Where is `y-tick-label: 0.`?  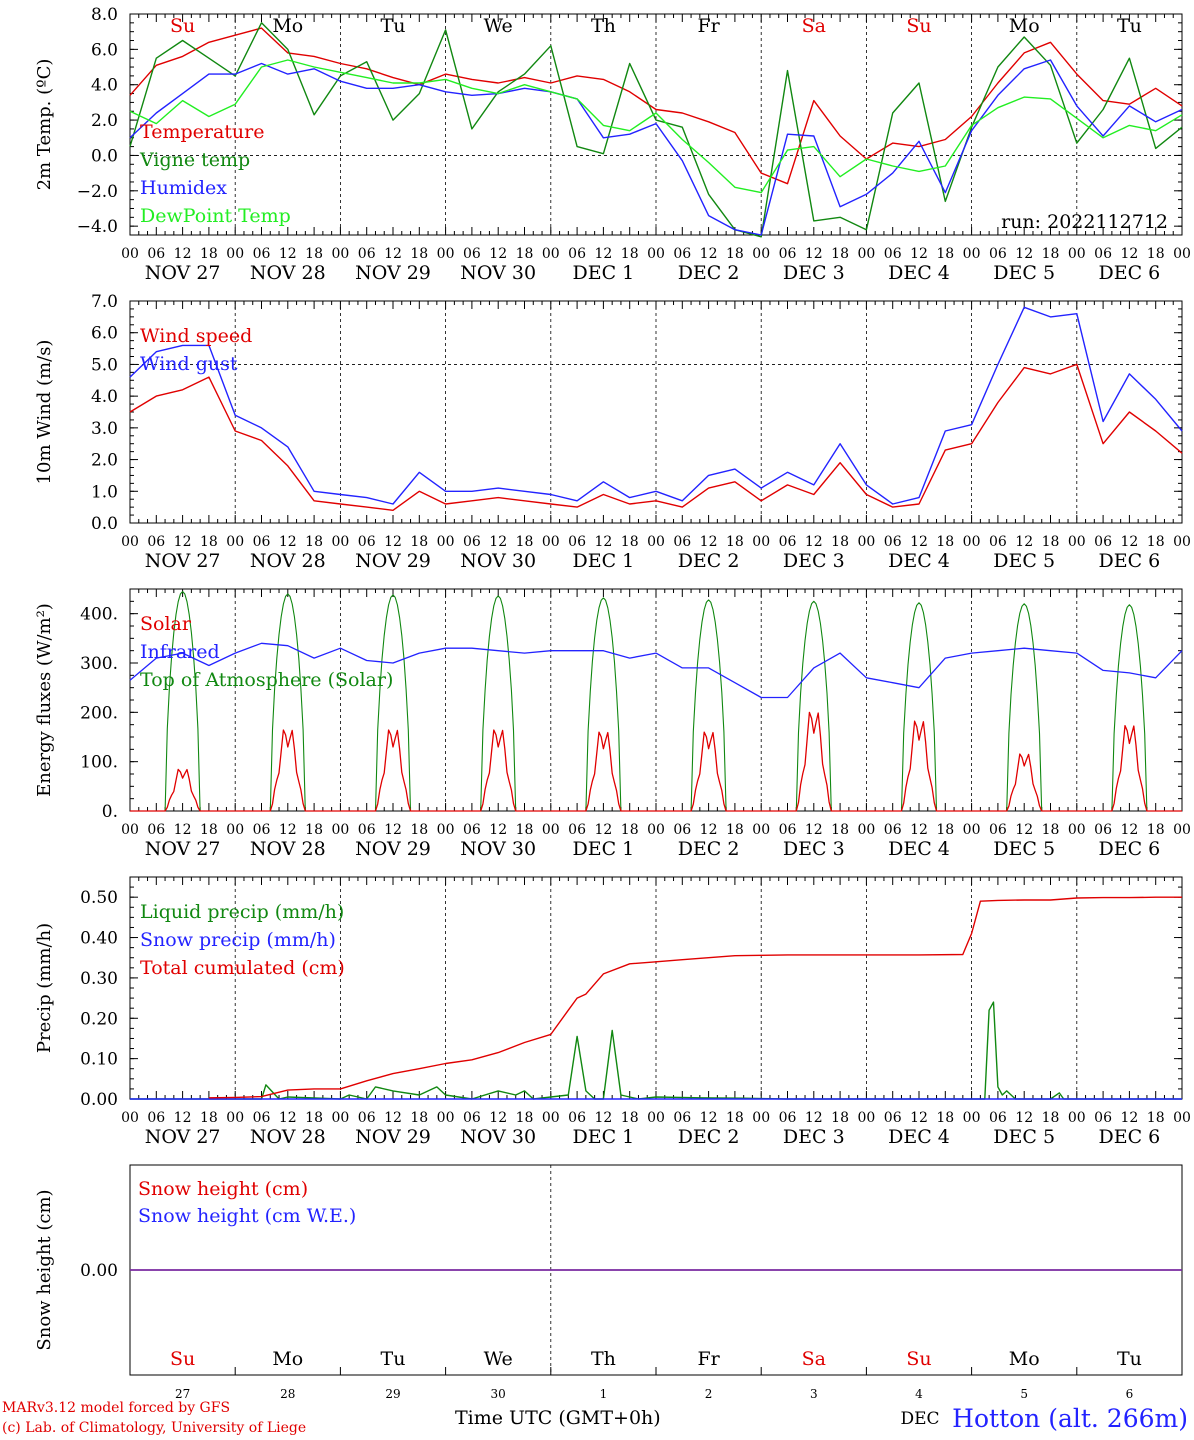 y-tick-label: 0. is located at coordinates (110, 812).